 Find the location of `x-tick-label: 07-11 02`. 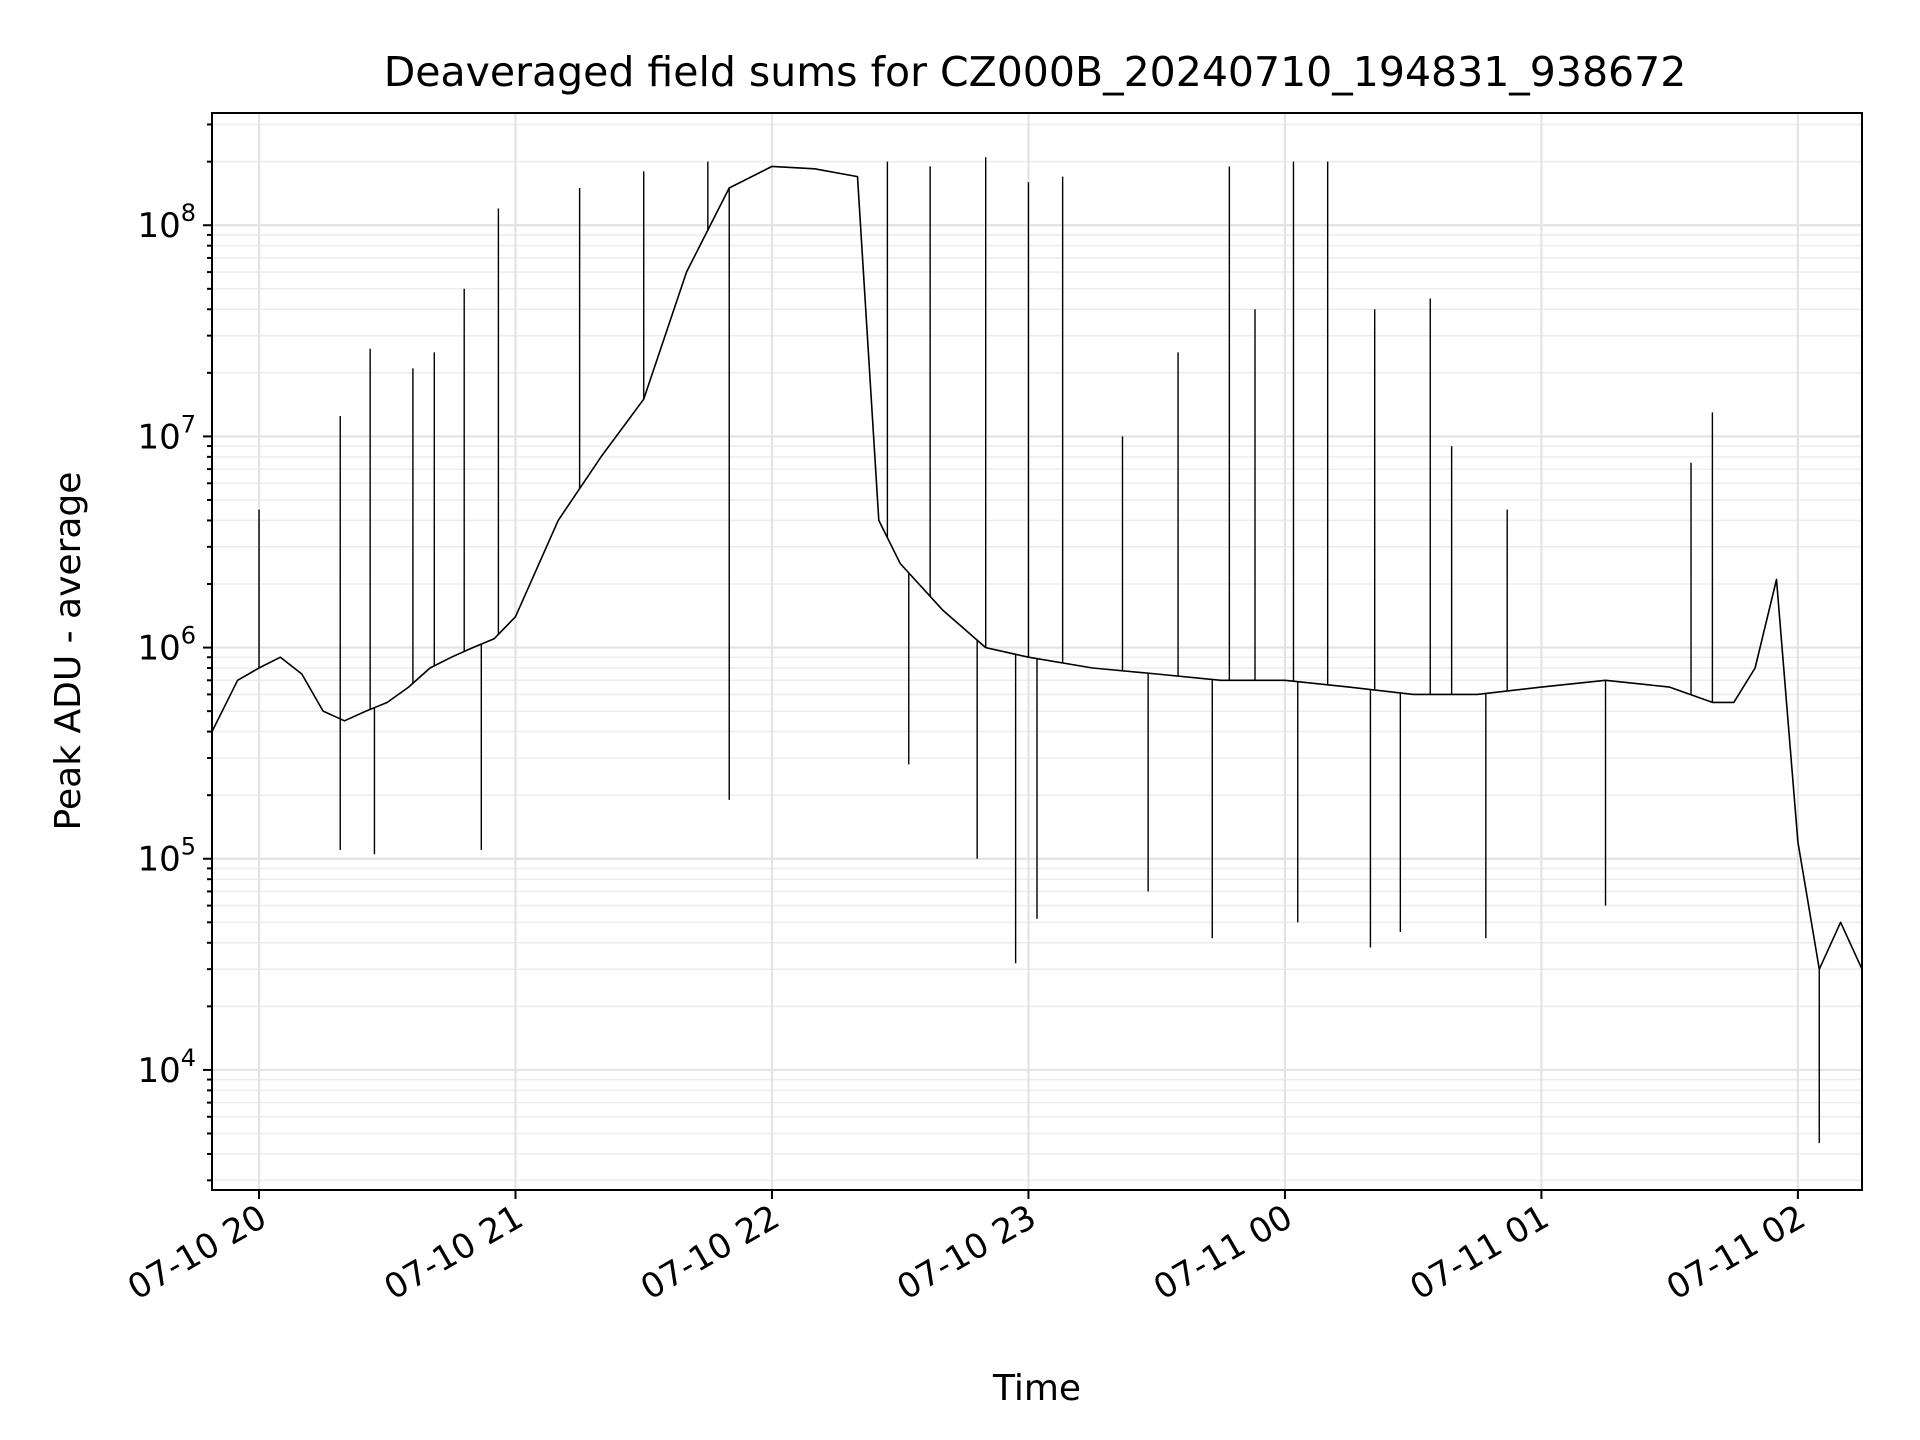

x-tick-label: 07-11 02 is located at coordinates (1736, 1252).